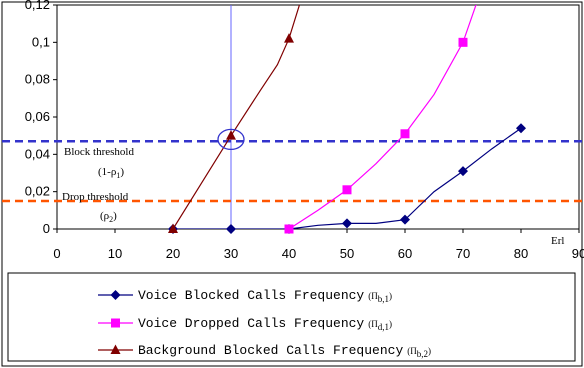 Image resolution: width=584 pixels, height=368 pixels. Describe the element at coordinates (95, 197) in the screenshot. I see `drop-threshold-label: Drop threshold` at that location.